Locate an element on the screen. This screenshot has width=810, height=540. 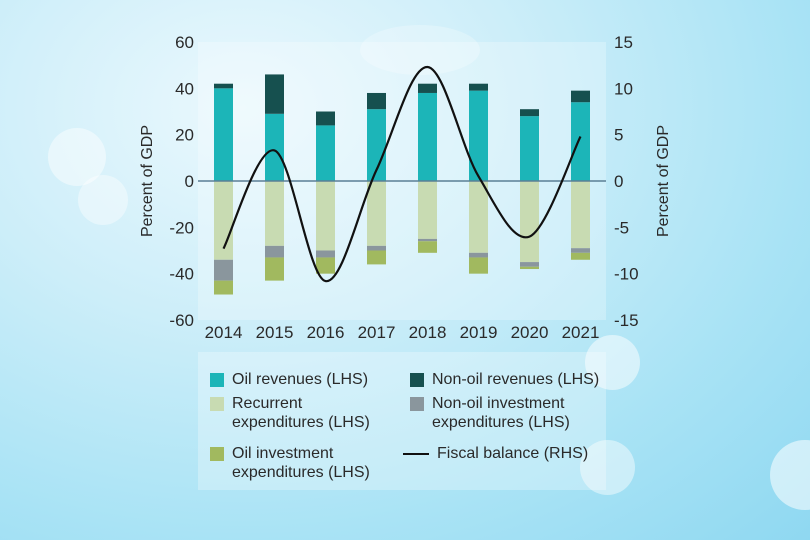
legend-item-non-oil-investment: Non-oil investment expenditures (LHS) is located at coordinates (490, 413).